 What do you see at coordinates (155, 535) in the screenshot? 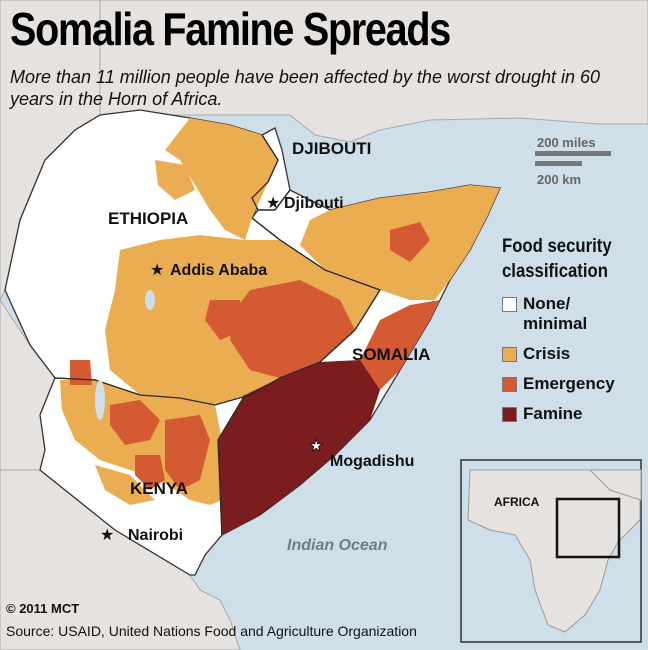
I see `city-label-nairobi: Nairobi` at bounding box center [155, 535].